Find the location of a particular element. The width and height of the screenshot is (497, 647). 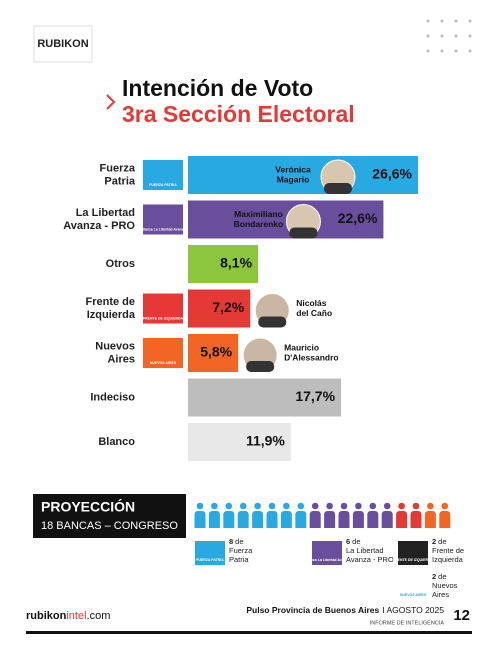

arrow is located at coordinates (111, 102).